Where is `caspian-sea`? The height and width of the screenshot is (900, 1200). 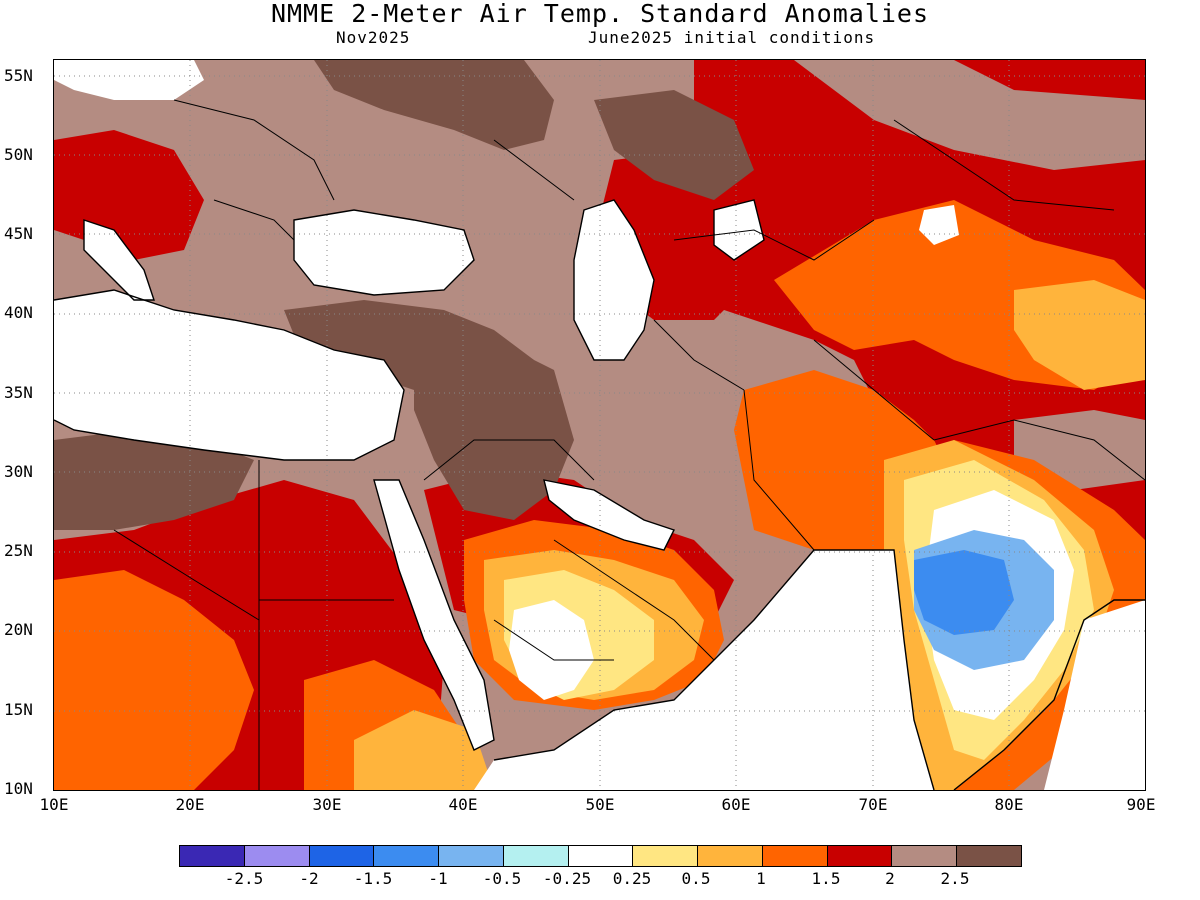 caspian-sea is located at coordinates (614, 280).